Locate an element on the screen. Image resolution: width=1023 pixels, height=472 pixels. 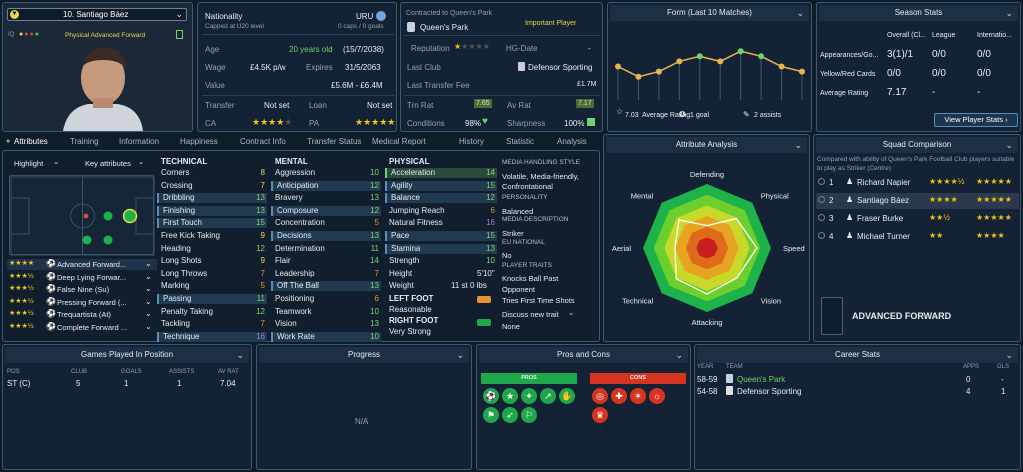
squad-row: 1 ♟ Richard Napier ★★★★½ ★★★★★ is located at coordinates (917, 183).